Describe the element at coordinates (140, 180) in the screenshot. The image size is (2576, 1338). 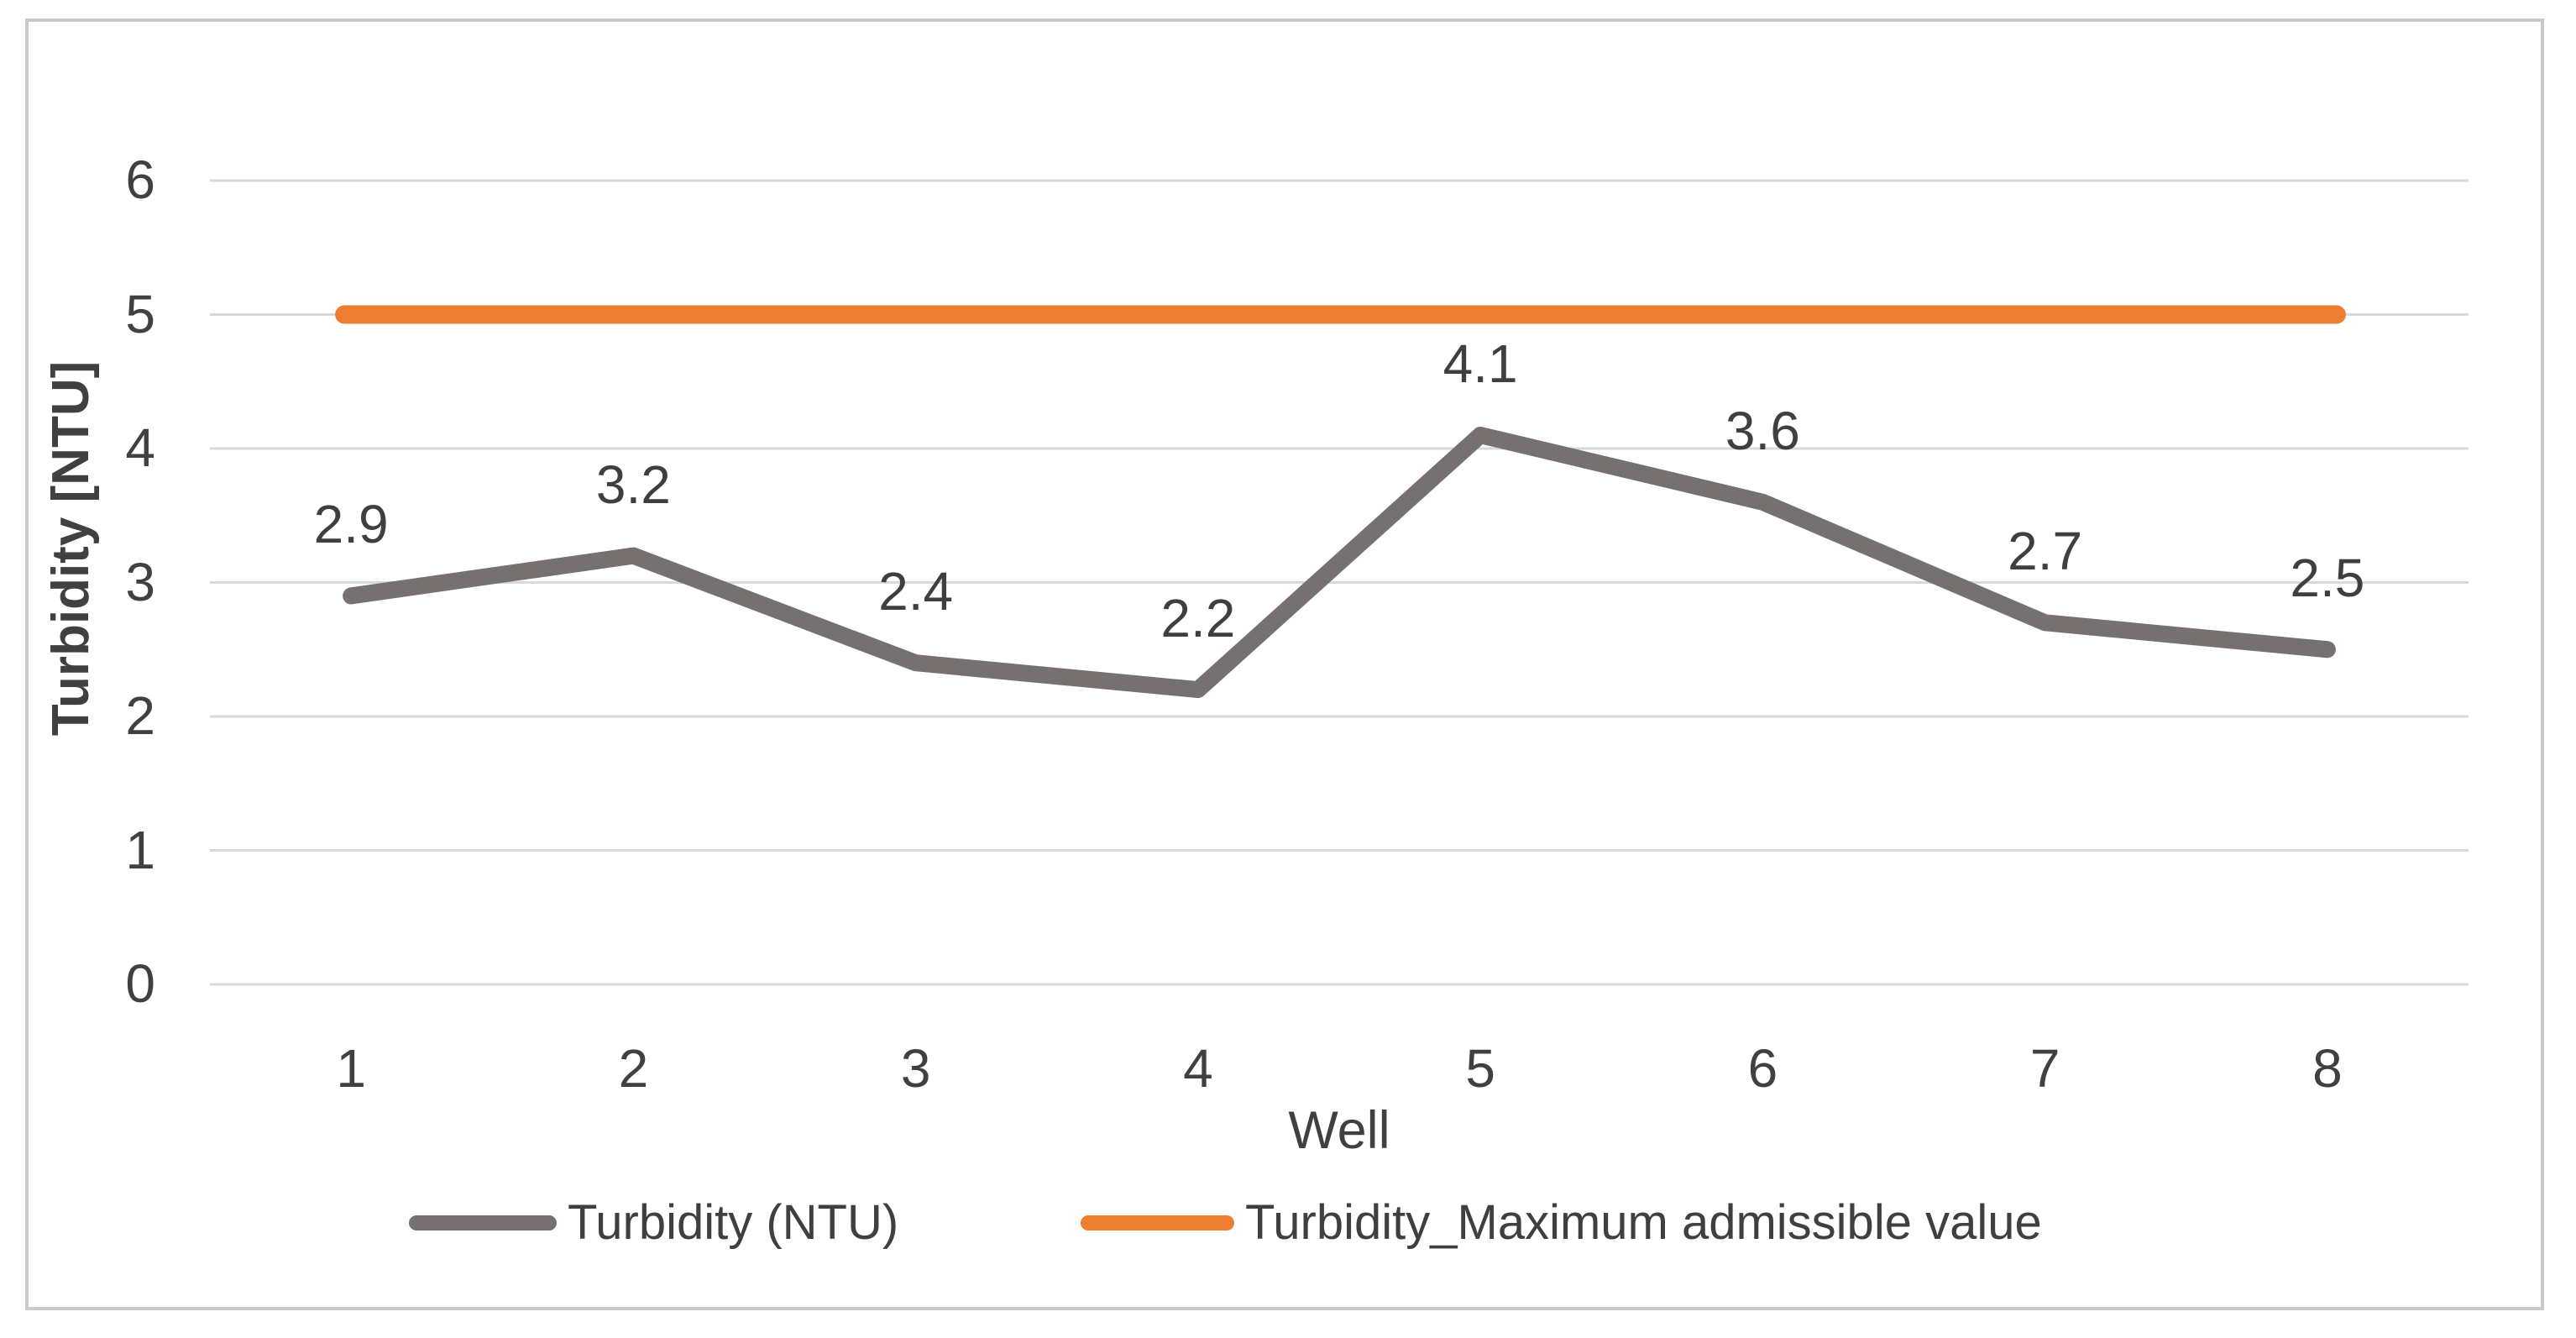
I see `y-tick-label: 6` at that location.